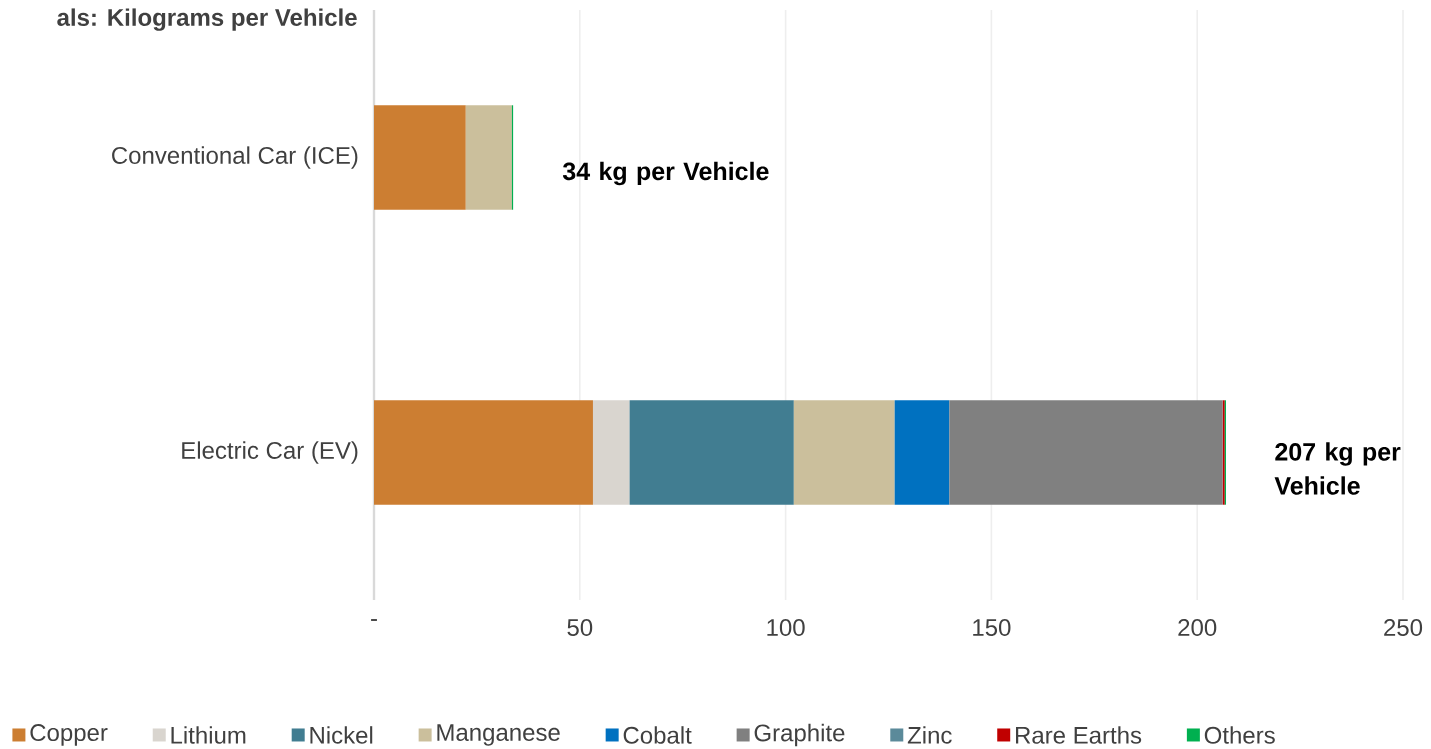 This screenshot has height=749, width=1431. Describe the element at coordinates (799, 735) in the screenshot. I see `legend-label: Graphite` at that location.